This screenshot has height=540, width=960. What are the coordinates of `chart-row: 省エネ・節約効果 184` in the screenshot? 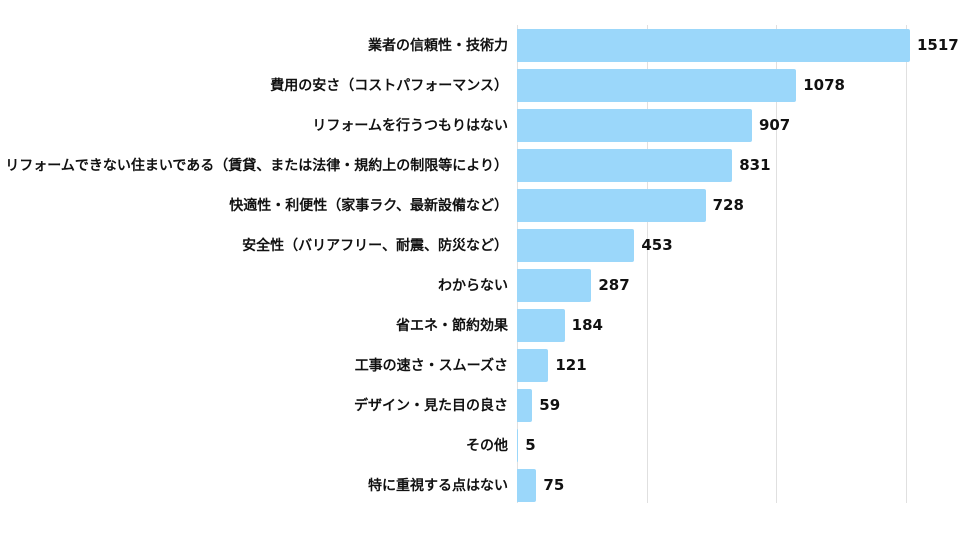 It's located at (480, 325).